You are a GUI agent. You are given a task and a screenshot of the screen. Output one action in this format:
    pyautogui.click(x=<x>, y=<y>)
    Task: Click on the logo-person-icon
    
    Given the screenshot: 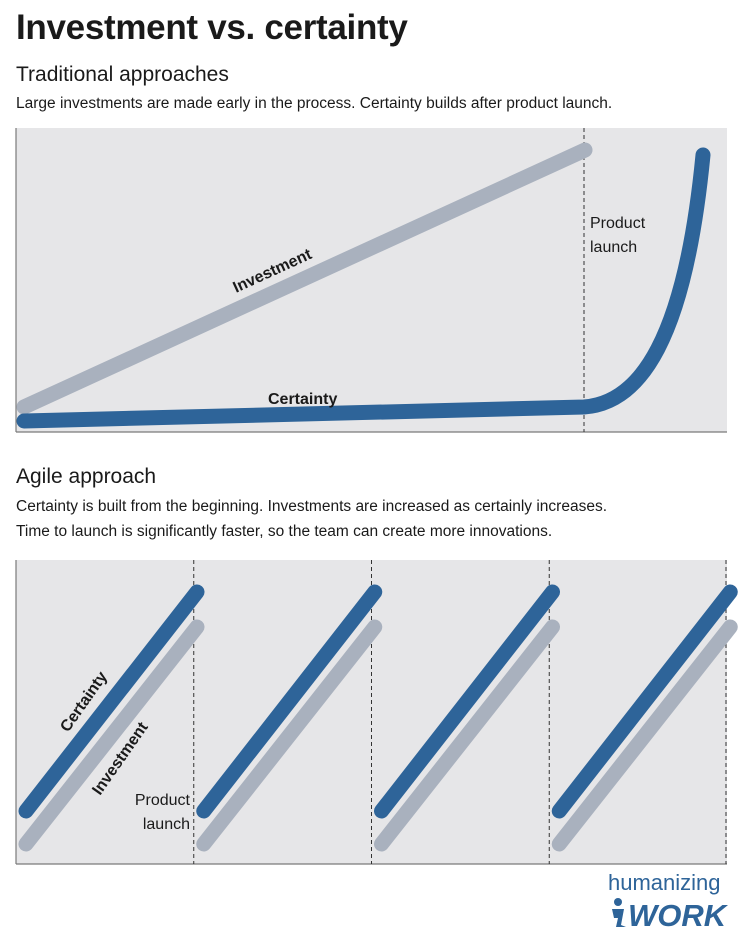 What is the action you would take?
    pyautogui.click(x=619, y=912)
    